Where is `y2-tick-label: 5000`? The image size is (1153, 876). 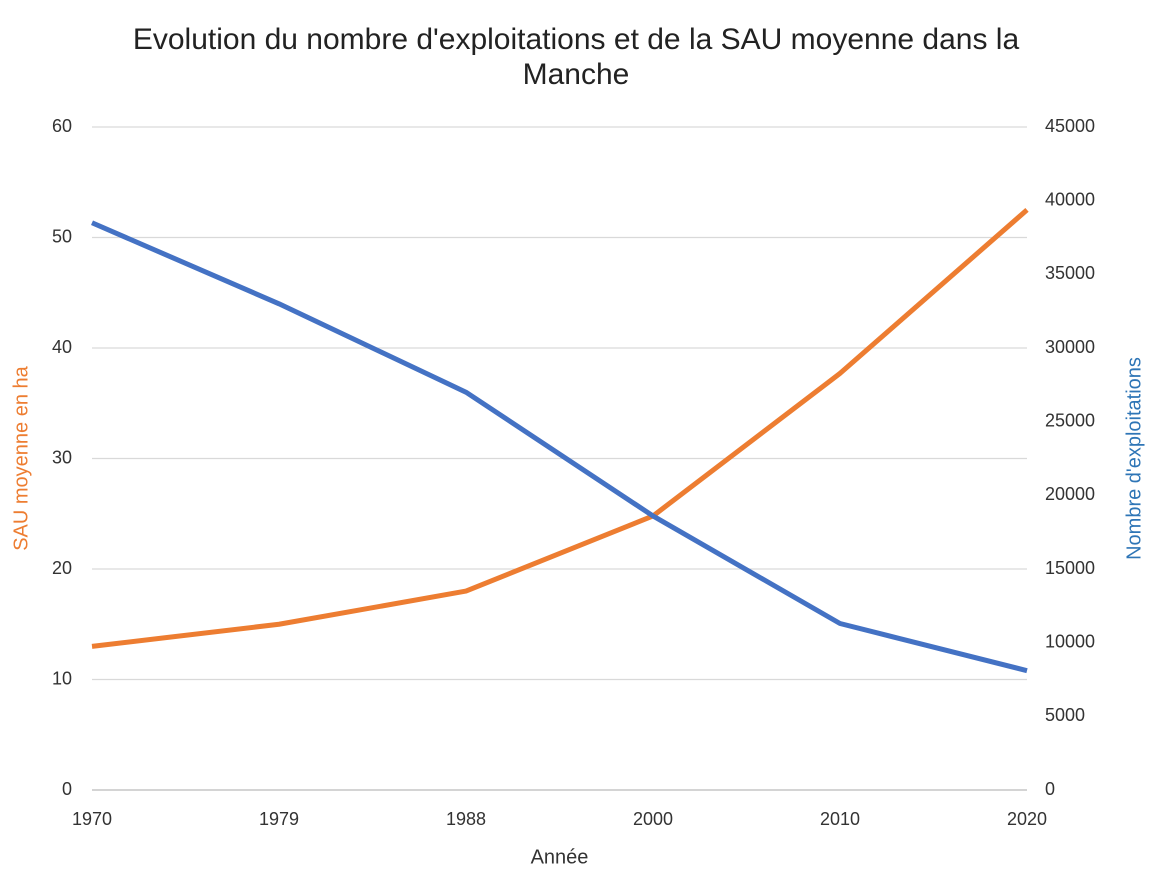 y2-tick-label: 5000 is located at coordinates (1065, 715).